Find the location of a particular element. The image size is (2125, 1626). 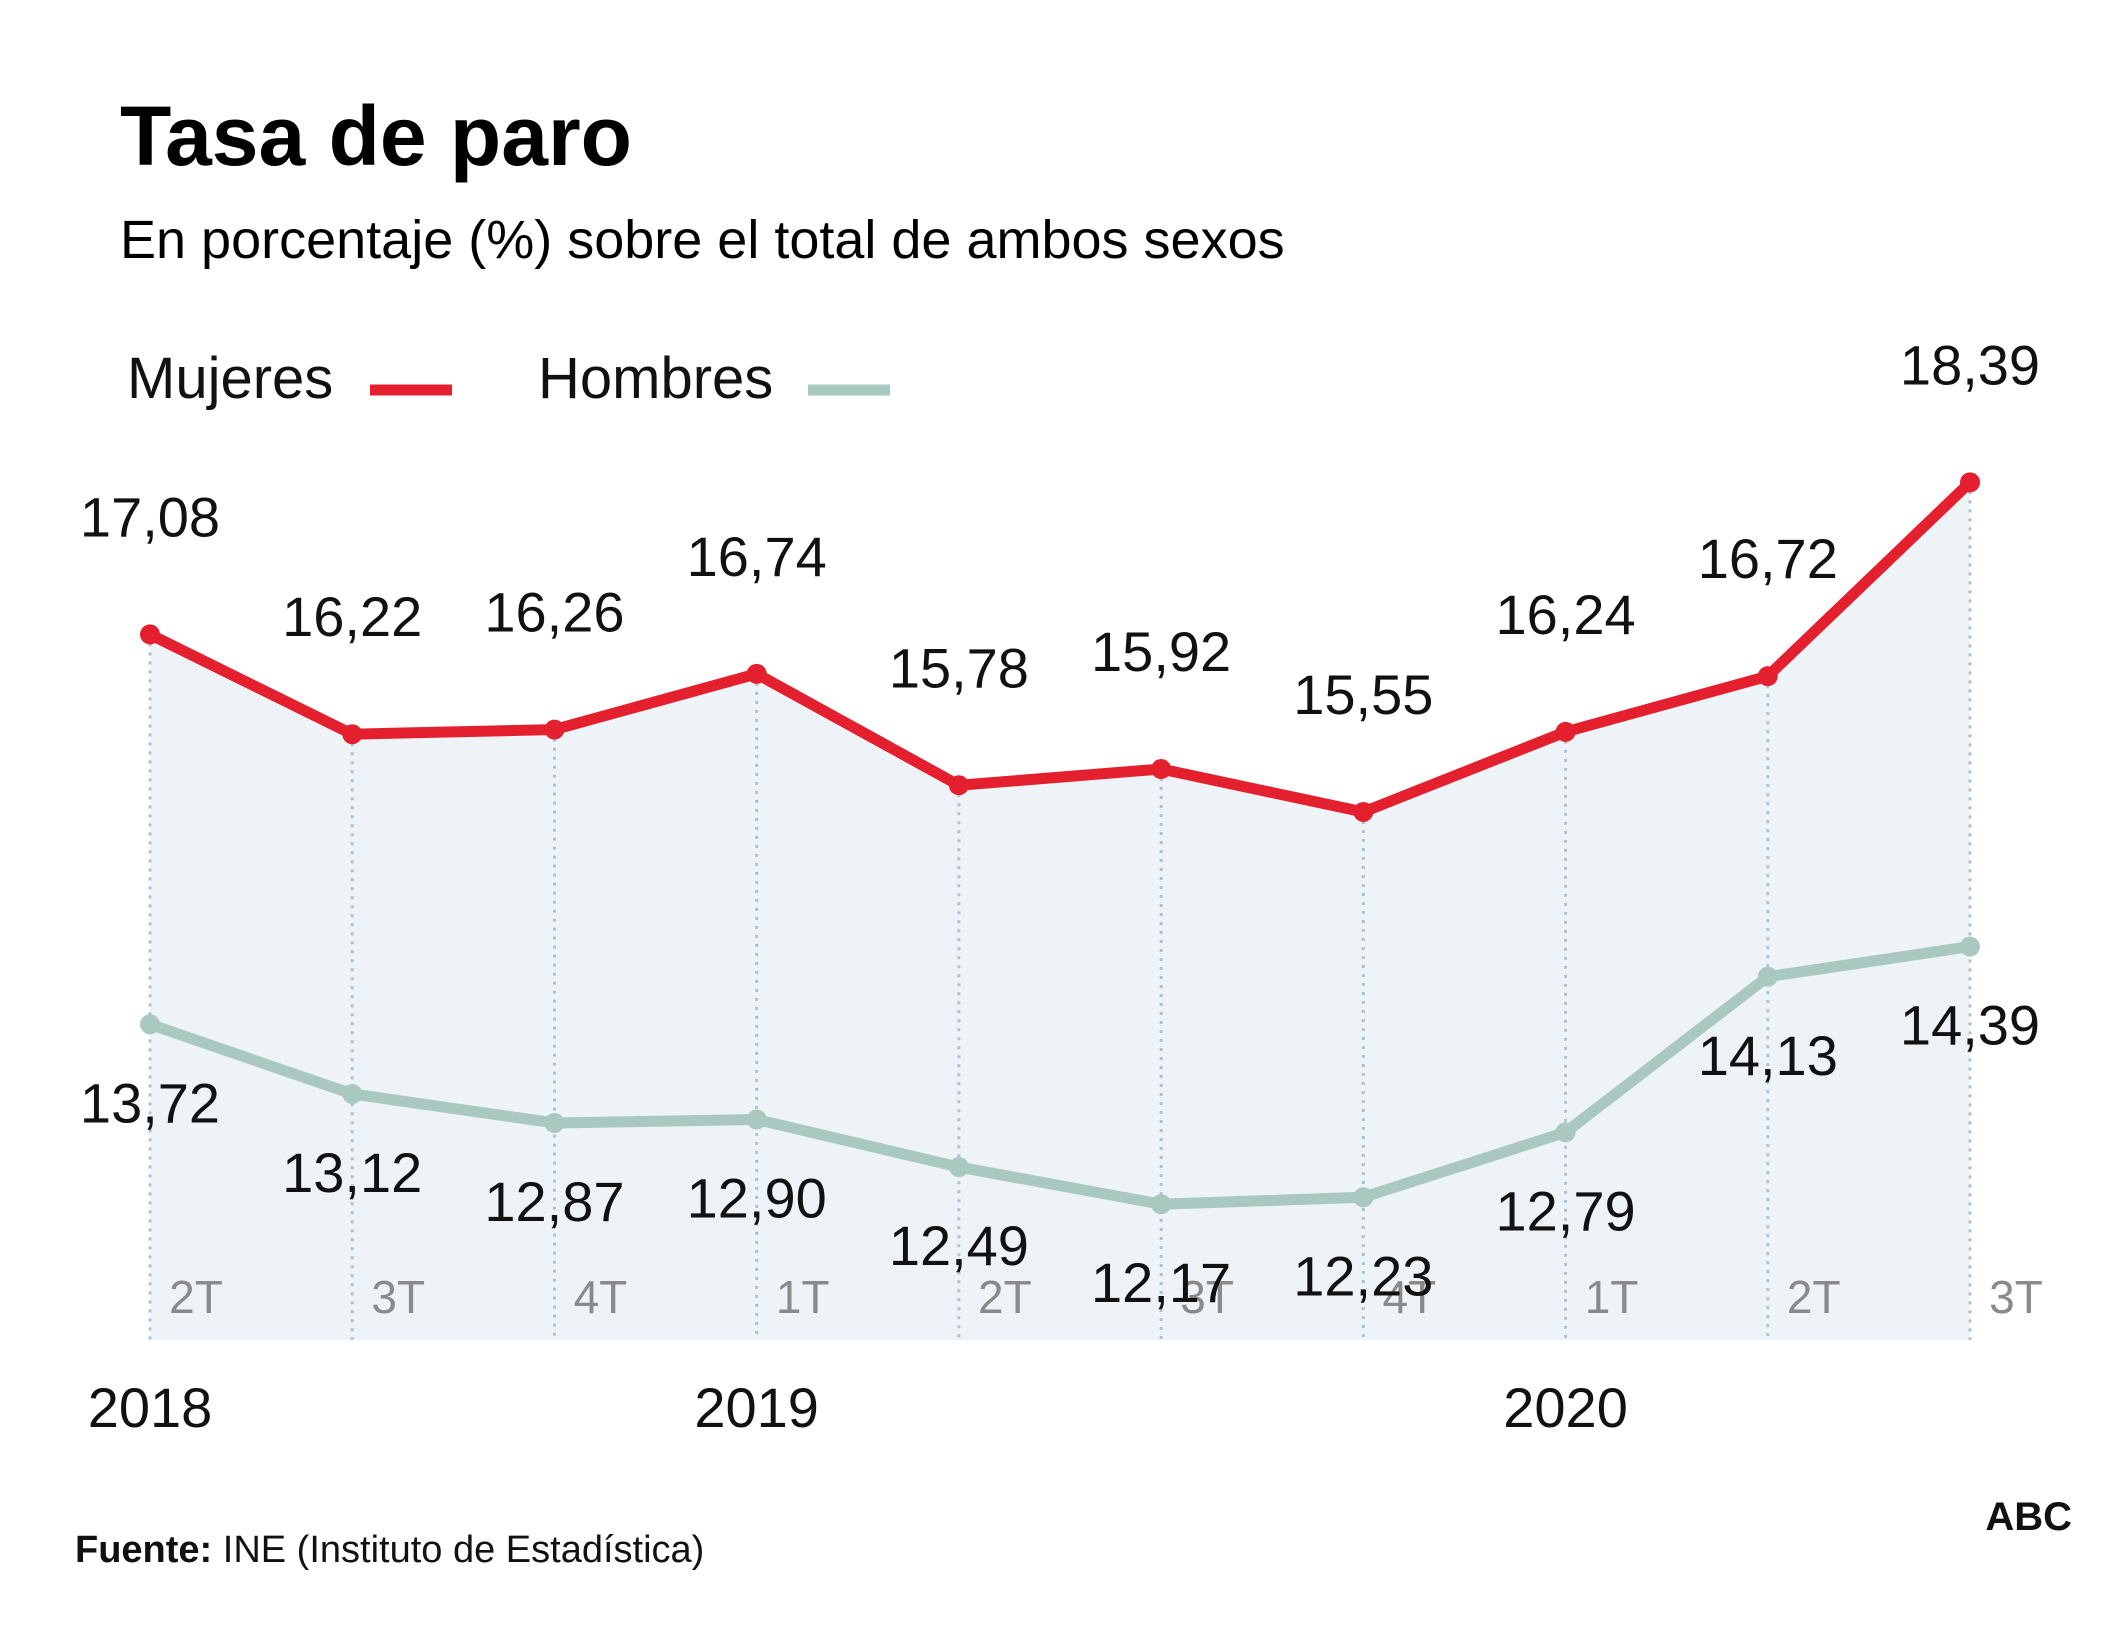

data-label-hombres: 12,87 is located at coordinates (554, 1201).